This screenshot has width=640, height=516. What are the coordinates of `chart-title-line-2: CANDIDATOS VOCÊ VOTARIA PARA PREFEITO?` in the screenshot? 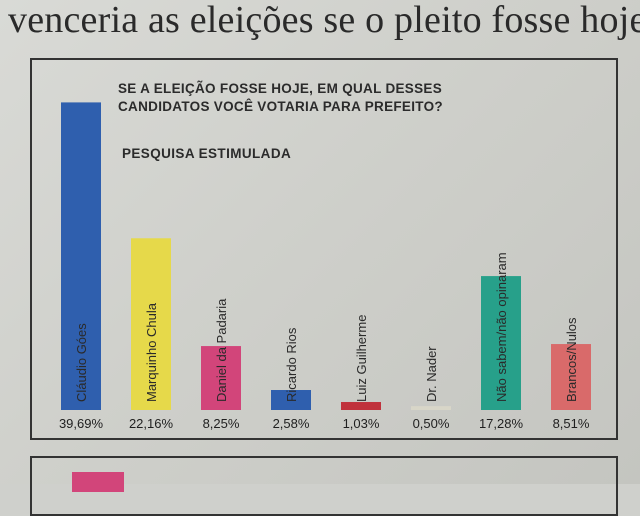 It's located at (280, 106).